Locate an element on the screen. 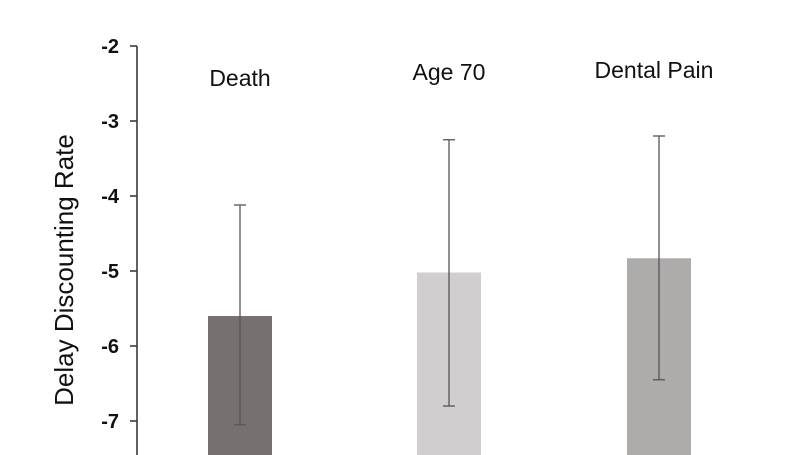 The height and width of the screenshot is (455, 808). y-tick-label: -7 is located at coordinates (110, 422).